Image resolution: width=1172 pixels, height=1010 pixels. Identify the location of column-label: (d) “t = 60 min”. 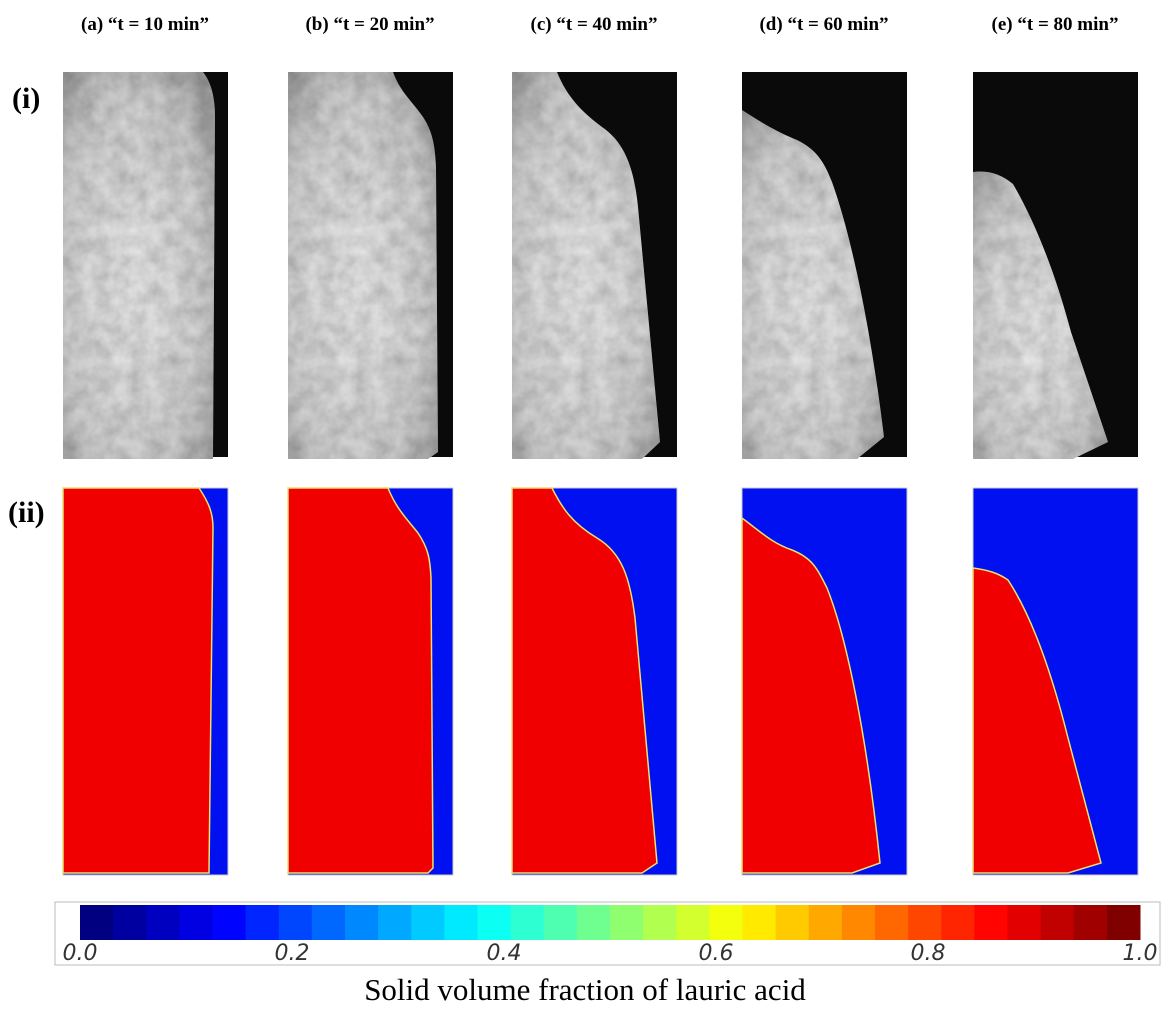
(823, 24).